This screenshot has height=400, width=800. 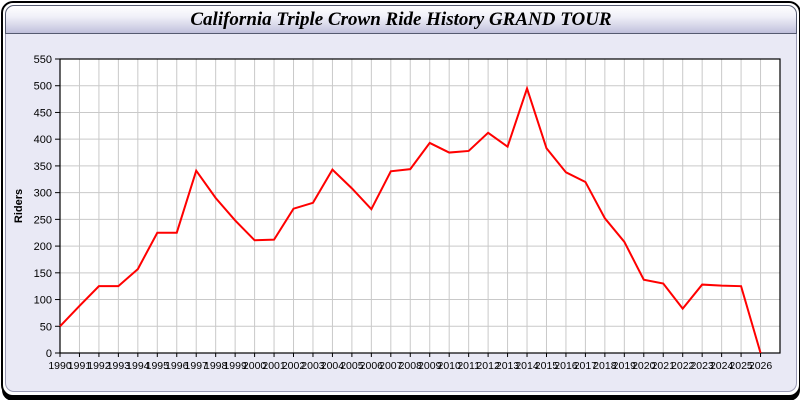 I want to click on x-tick-label: 2018, so click(x=605, y=366).